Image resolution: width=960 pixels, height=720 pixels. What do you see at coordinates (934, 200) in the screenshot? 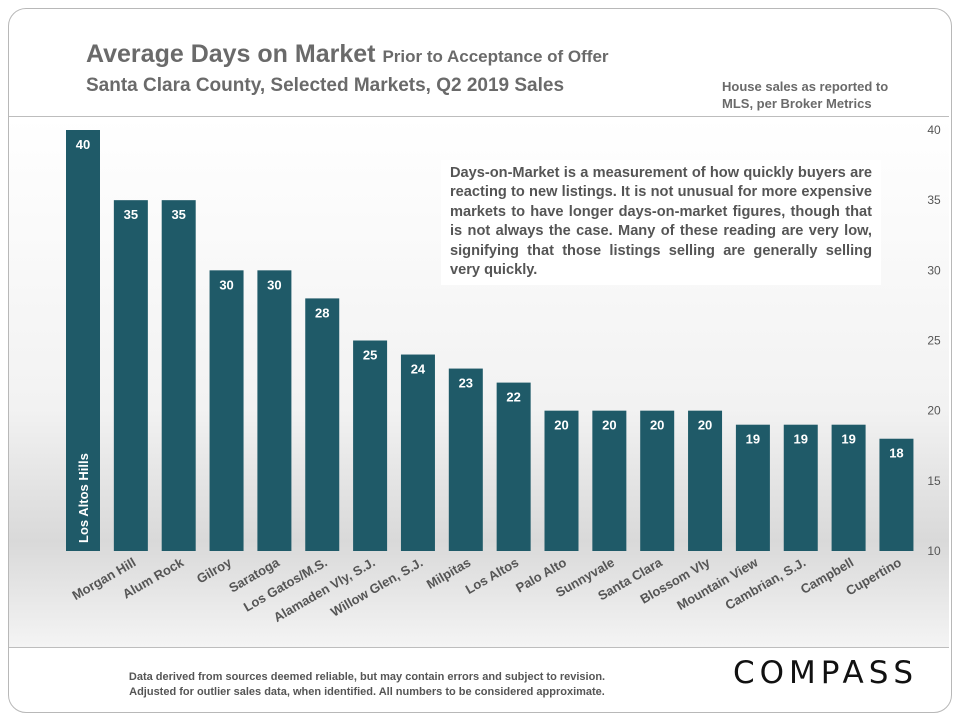
I see `y-tick-label: 35` at bounding box center [934, 200].